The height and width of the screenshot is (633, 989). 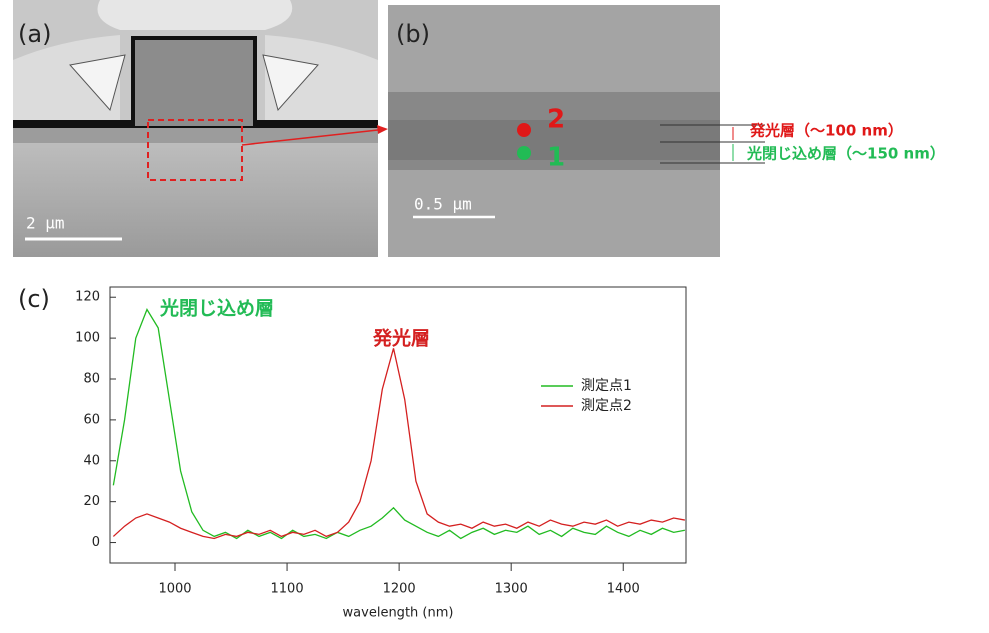 I want to click on x-tick-label: 1000, so click(x=174, y=589).